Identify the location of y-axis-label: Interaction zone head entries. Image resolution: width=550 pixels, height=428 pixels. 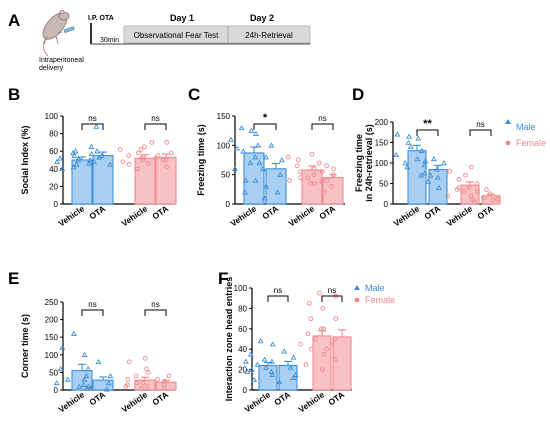
(229, 339).